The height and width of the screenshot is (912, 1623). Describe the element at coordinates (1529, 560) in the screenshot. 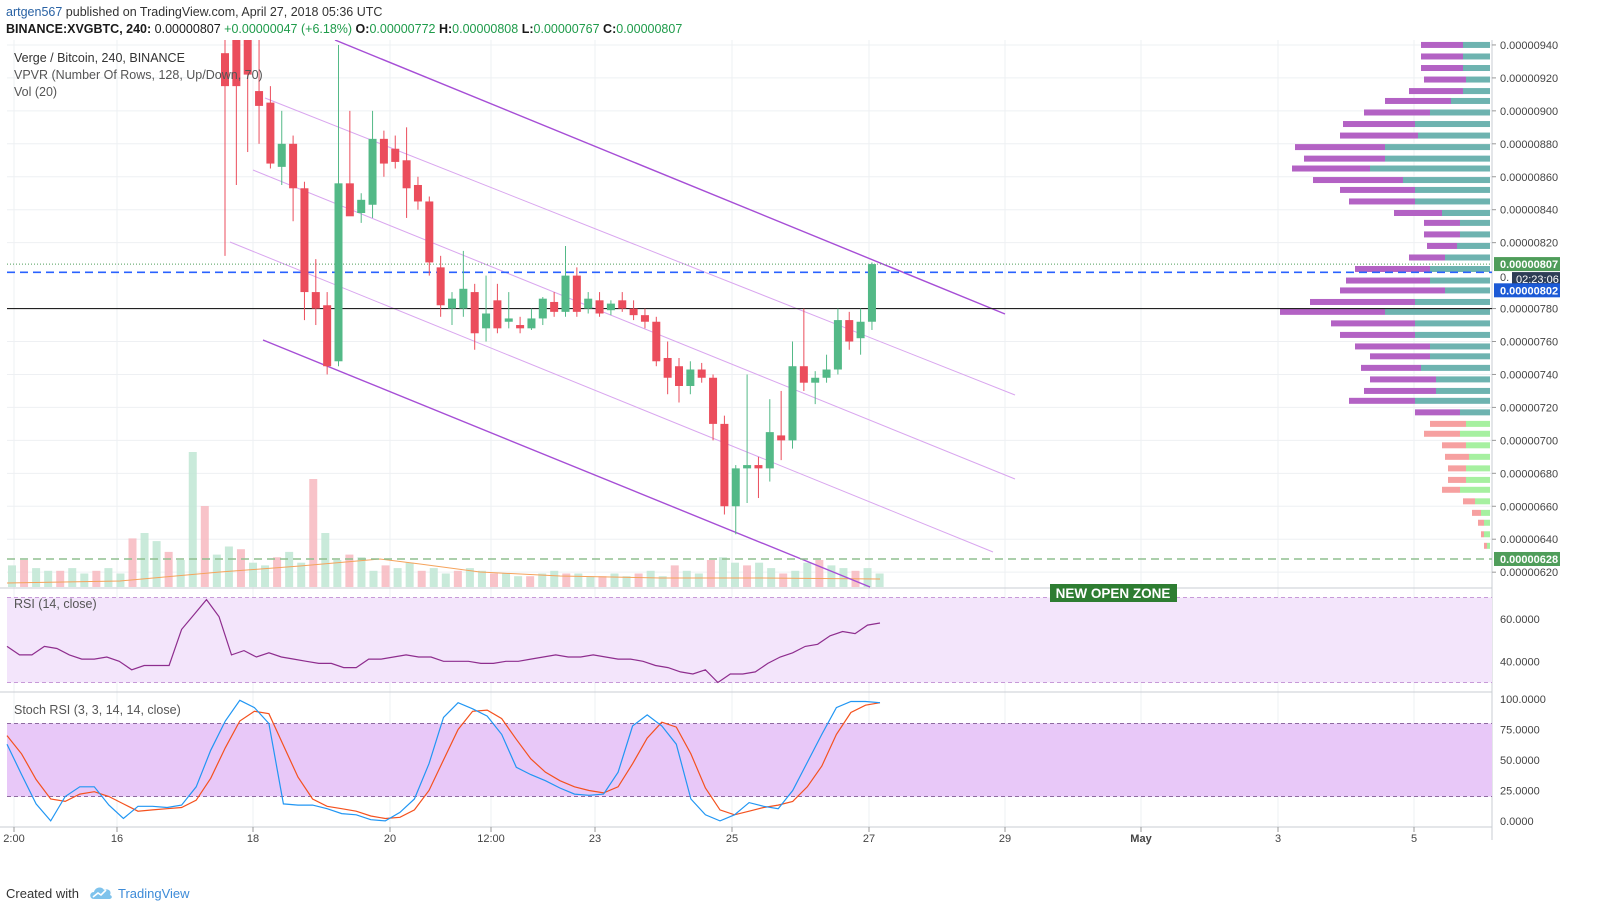

I see `green-level-label: 0.00000628` at that location.